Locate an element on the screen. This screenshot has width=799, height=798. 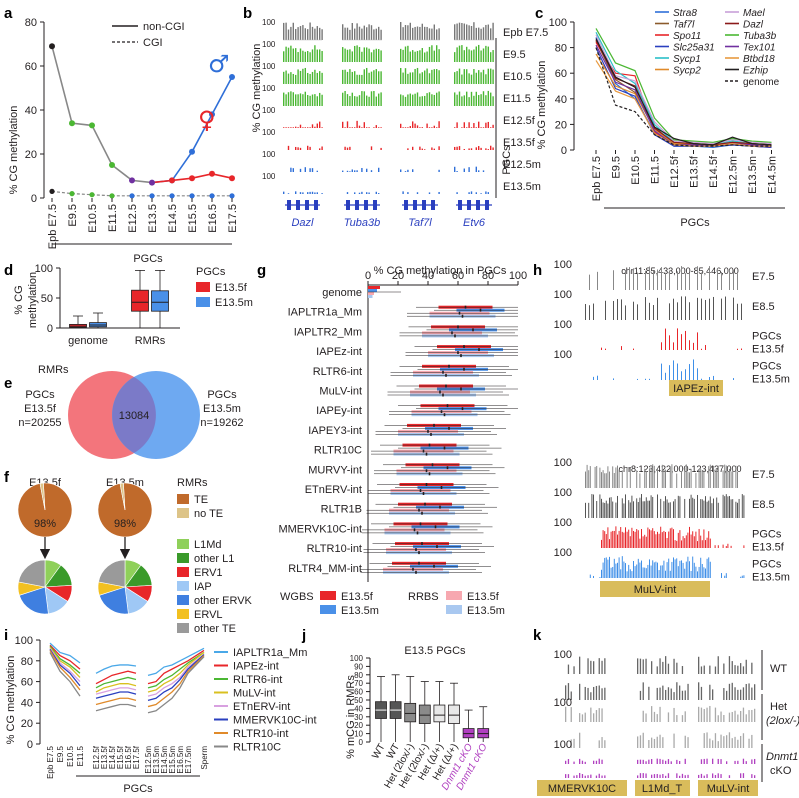
pie-slice is located at coordinates (32, 573).